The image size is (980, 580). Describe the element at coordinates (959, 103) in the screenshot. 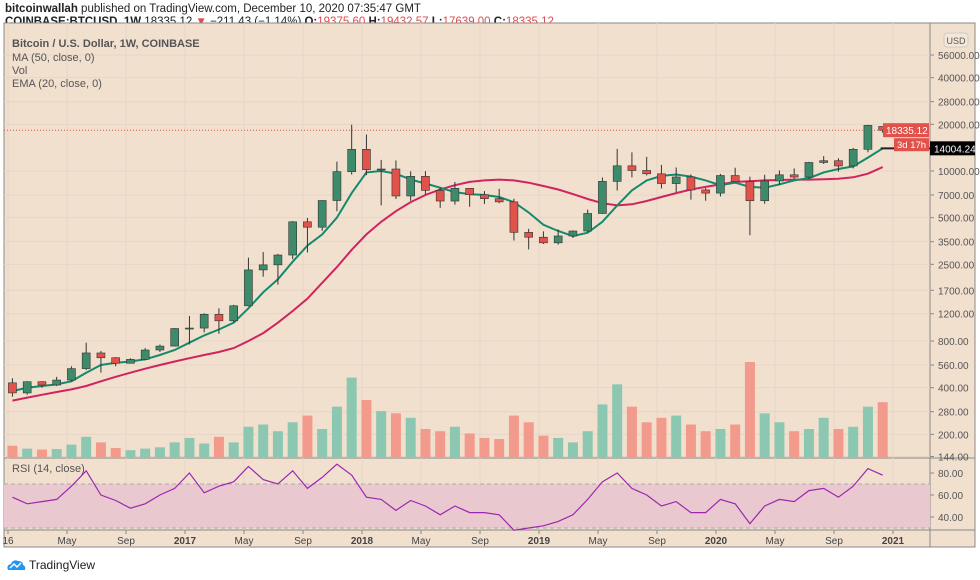

I see `y-tick-label: 28000.00` at that location.